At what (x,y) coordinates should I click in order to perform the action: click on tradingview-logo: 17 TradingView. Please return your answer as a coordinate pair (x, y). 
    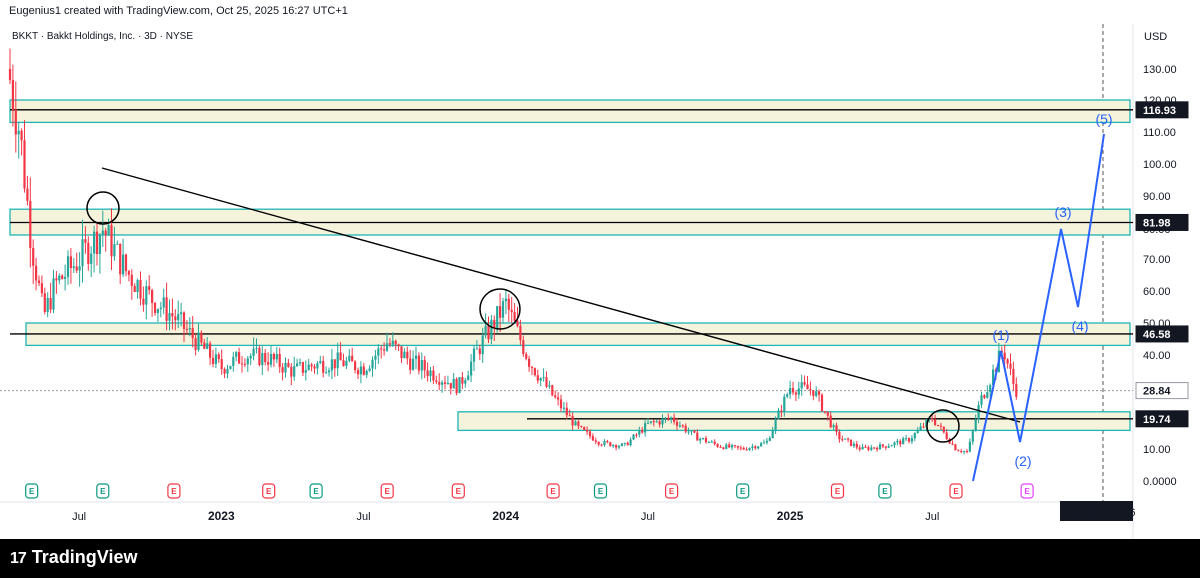
    Looking at the image, I should click on (74, 557).